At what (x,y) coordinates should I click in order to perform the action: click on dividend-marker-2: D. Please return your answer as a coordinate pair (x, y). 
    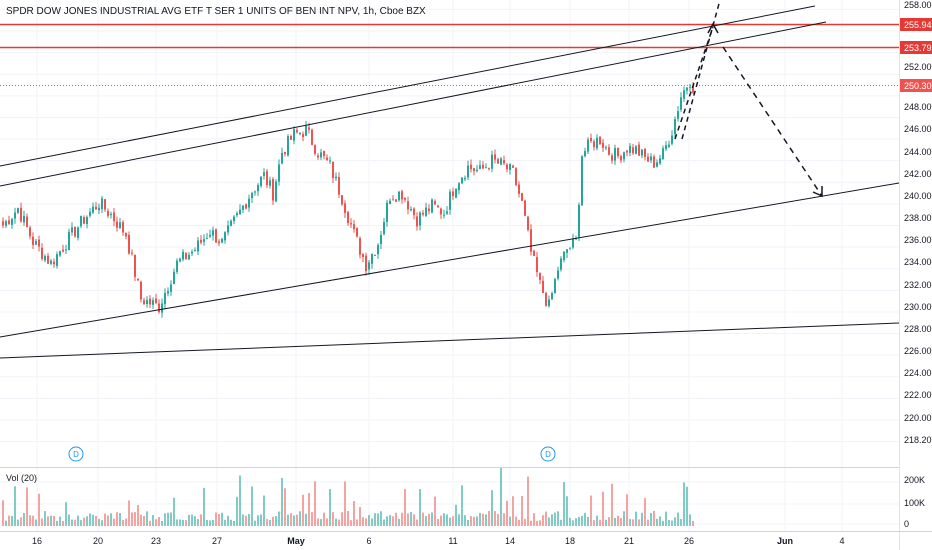
    Looking at the image, I should click on (548, 454).